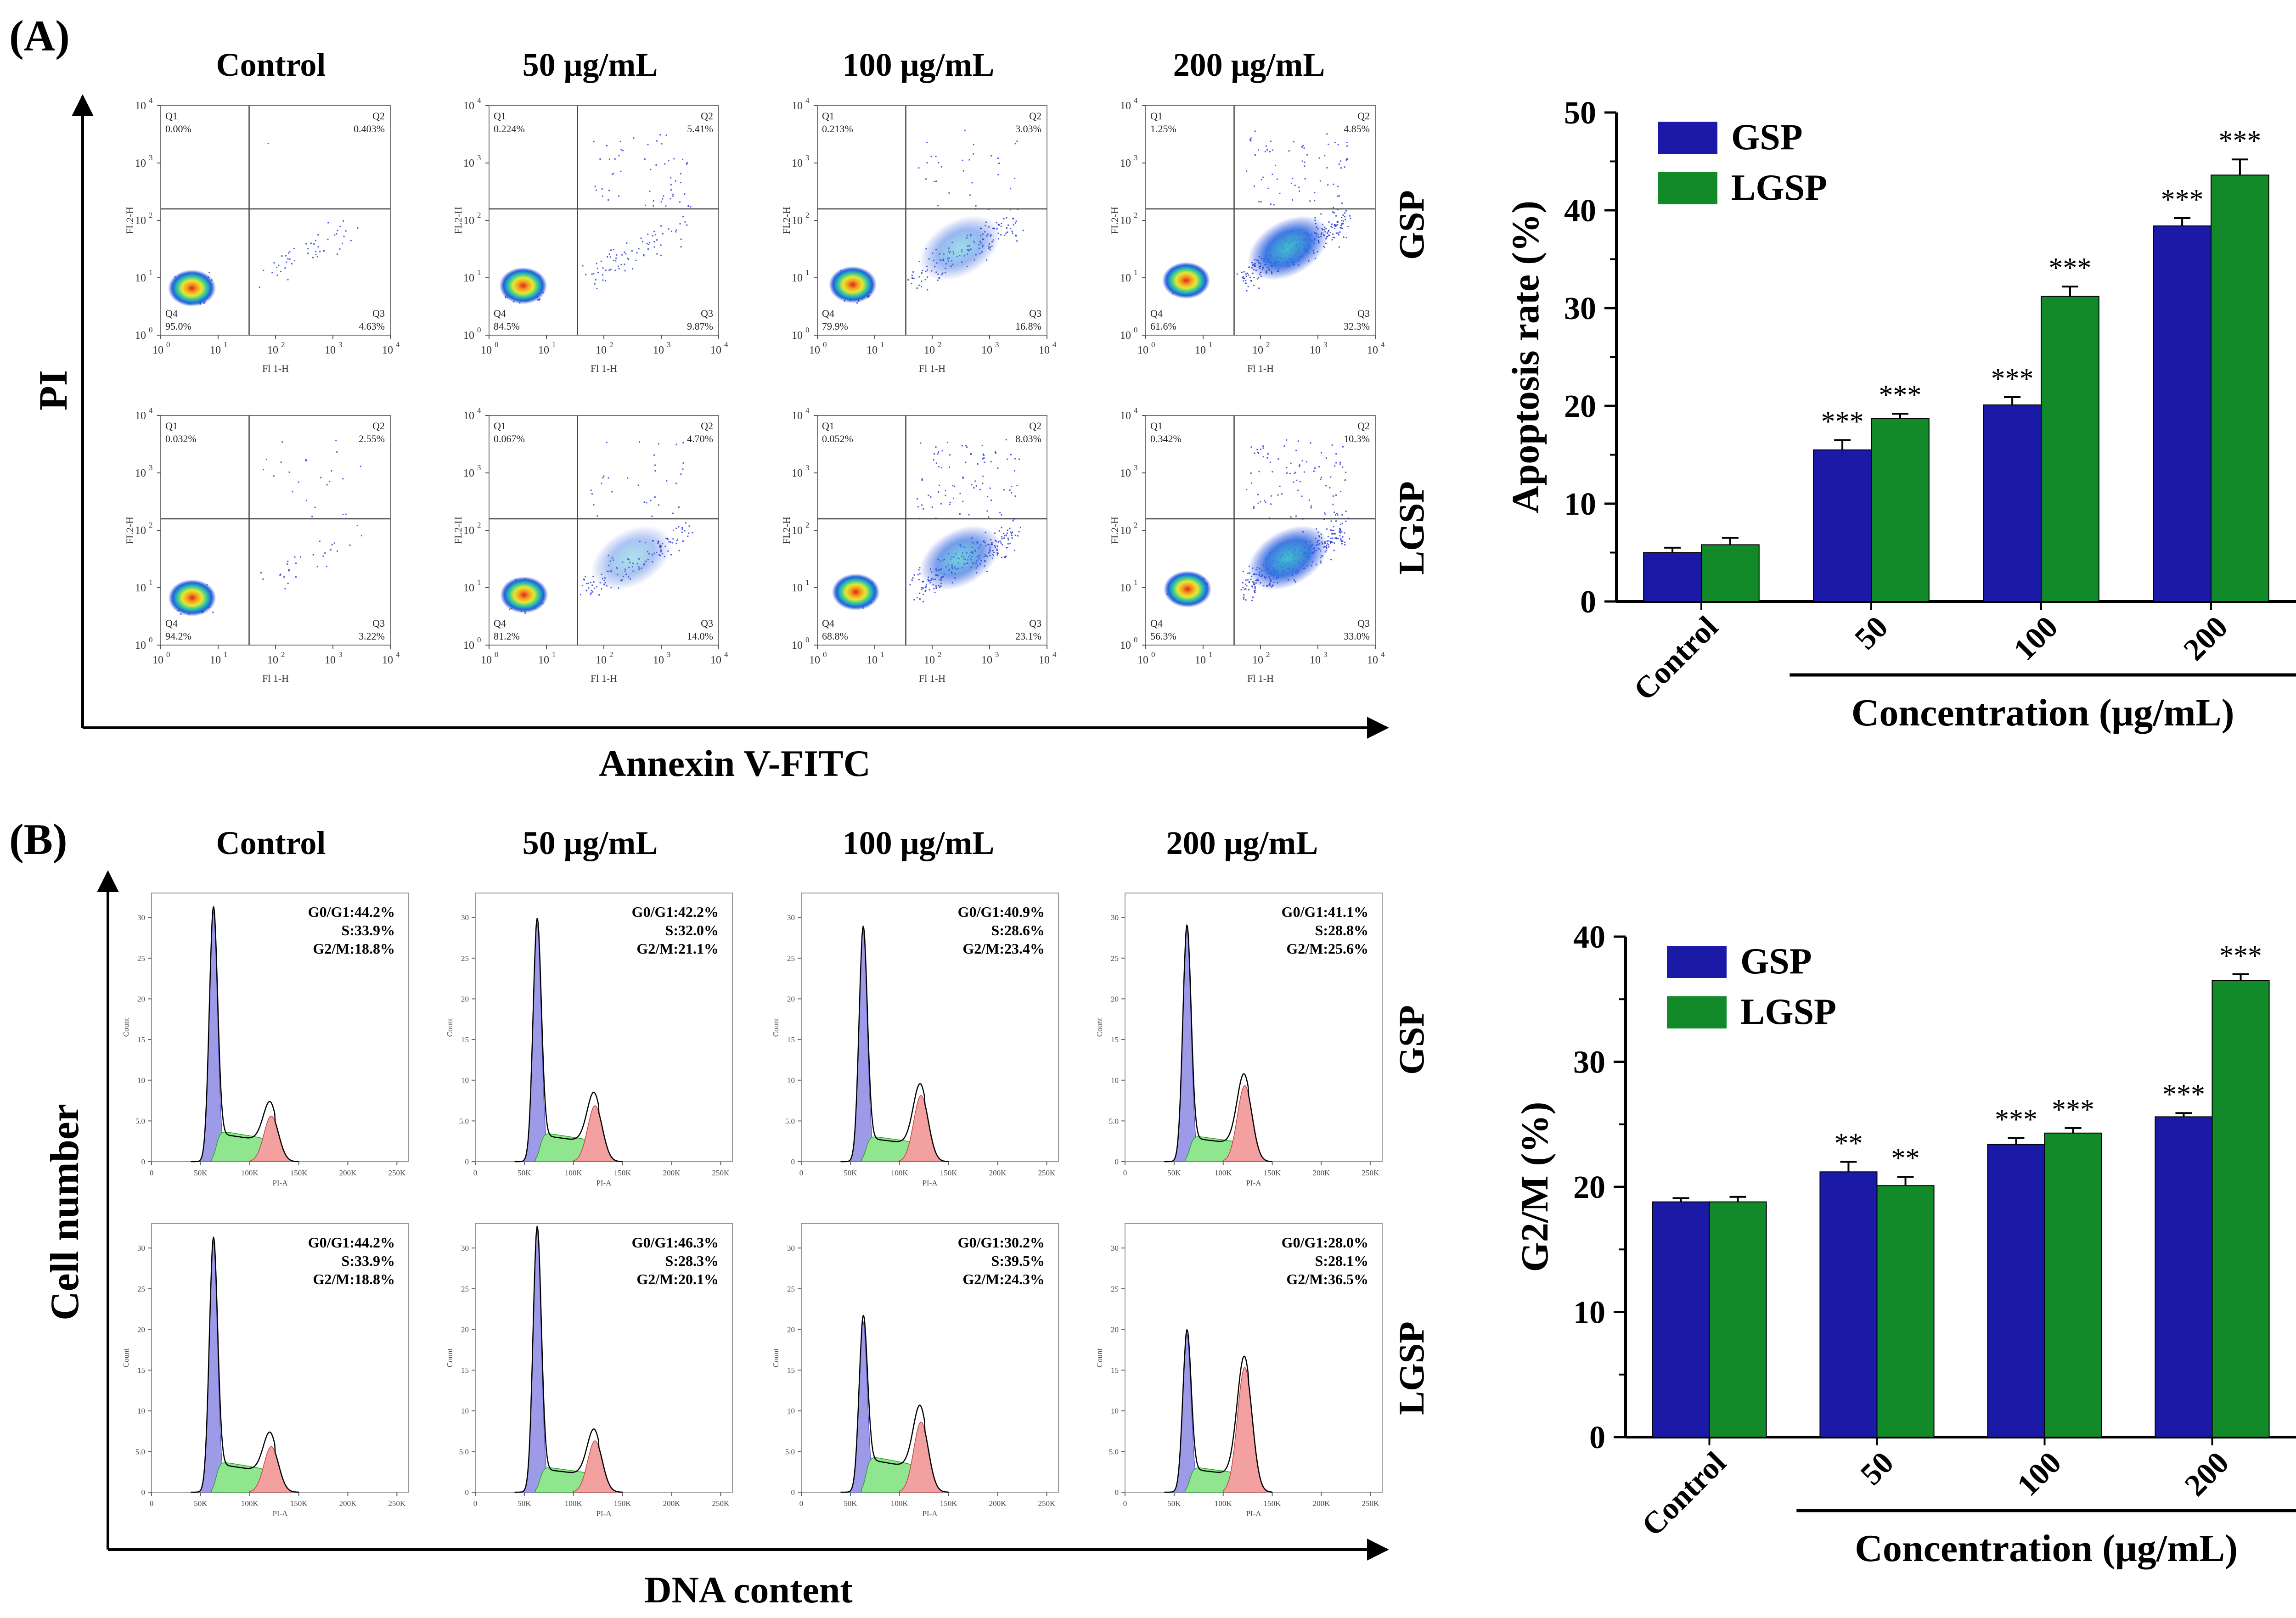  Describe the element at coordinates (1357, 636) in the screenshot. I see `q3-value: 33.0%` at that location.